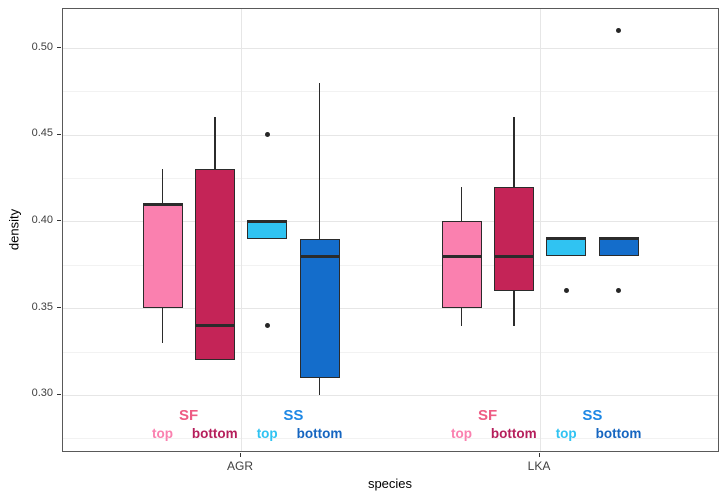  I want to click on gridline-vertical-LKA, so click(540, 230).